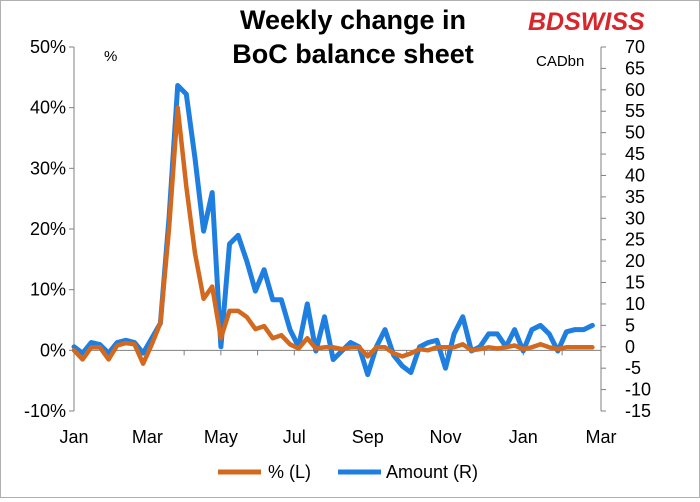  What do you see at coordinates (368, 437) in the screenshot?
I see `x-axis-tick-label: Sep` at bounding box center [368, 437].